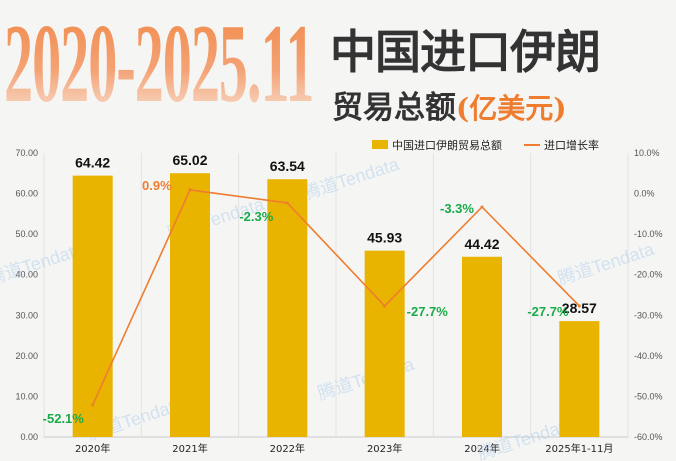 The image size is (676, 461). Describe the element at coordinates (26, 356) in the screenshot. I see `y-left-tick: 20.00` at that location.